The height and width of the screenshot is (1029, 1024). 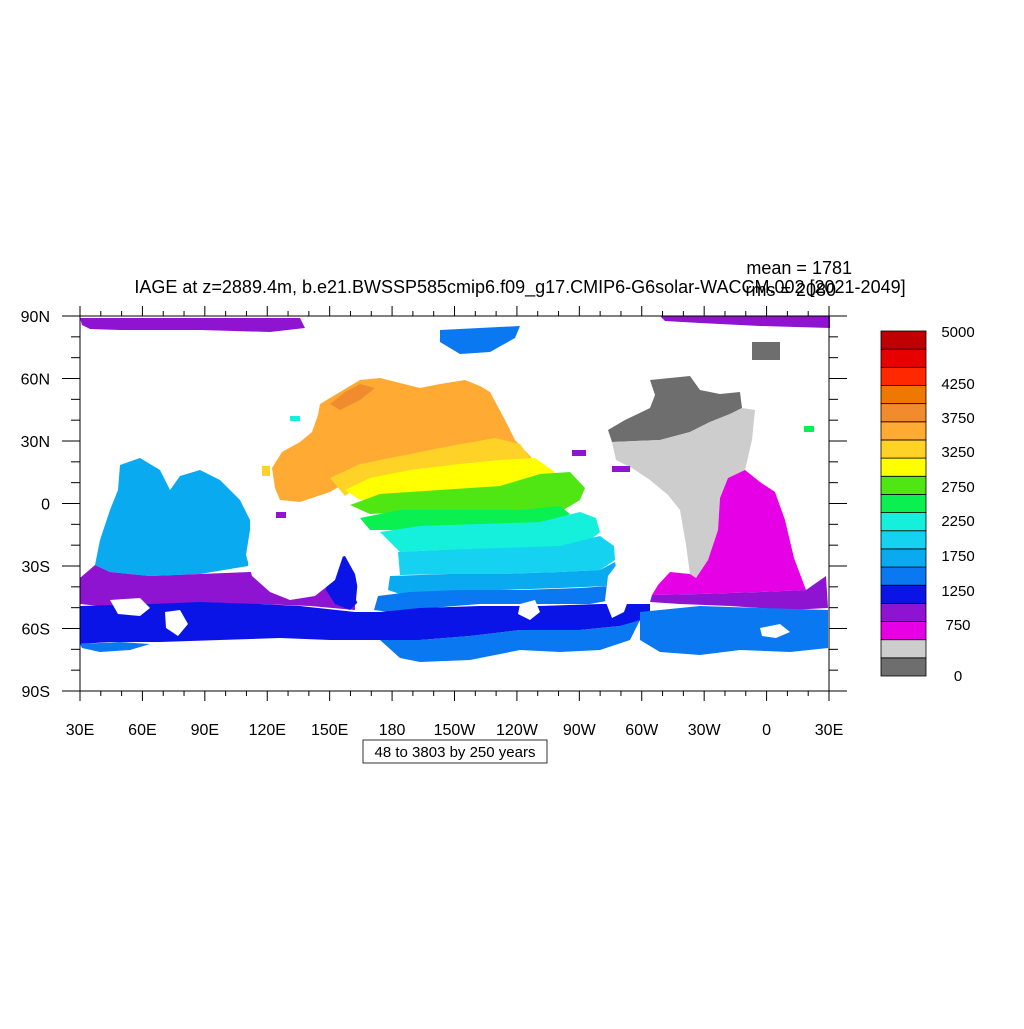 I want to click on land-south-america-tip, so click(x=618, y=589).